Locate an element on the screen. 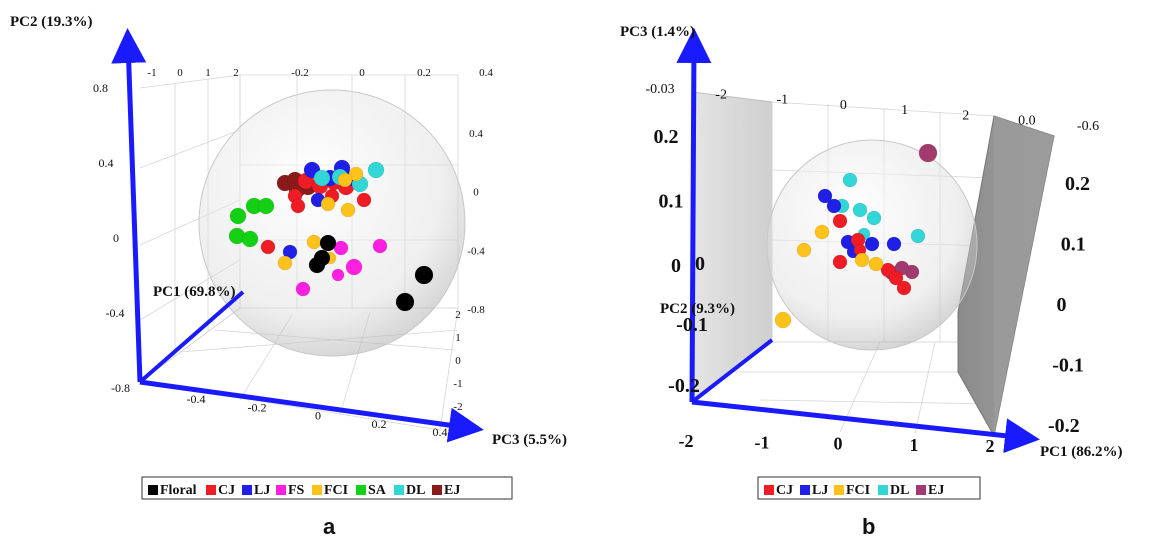  panel-b-top-tick: 0 is located at coordinates (843, 105).